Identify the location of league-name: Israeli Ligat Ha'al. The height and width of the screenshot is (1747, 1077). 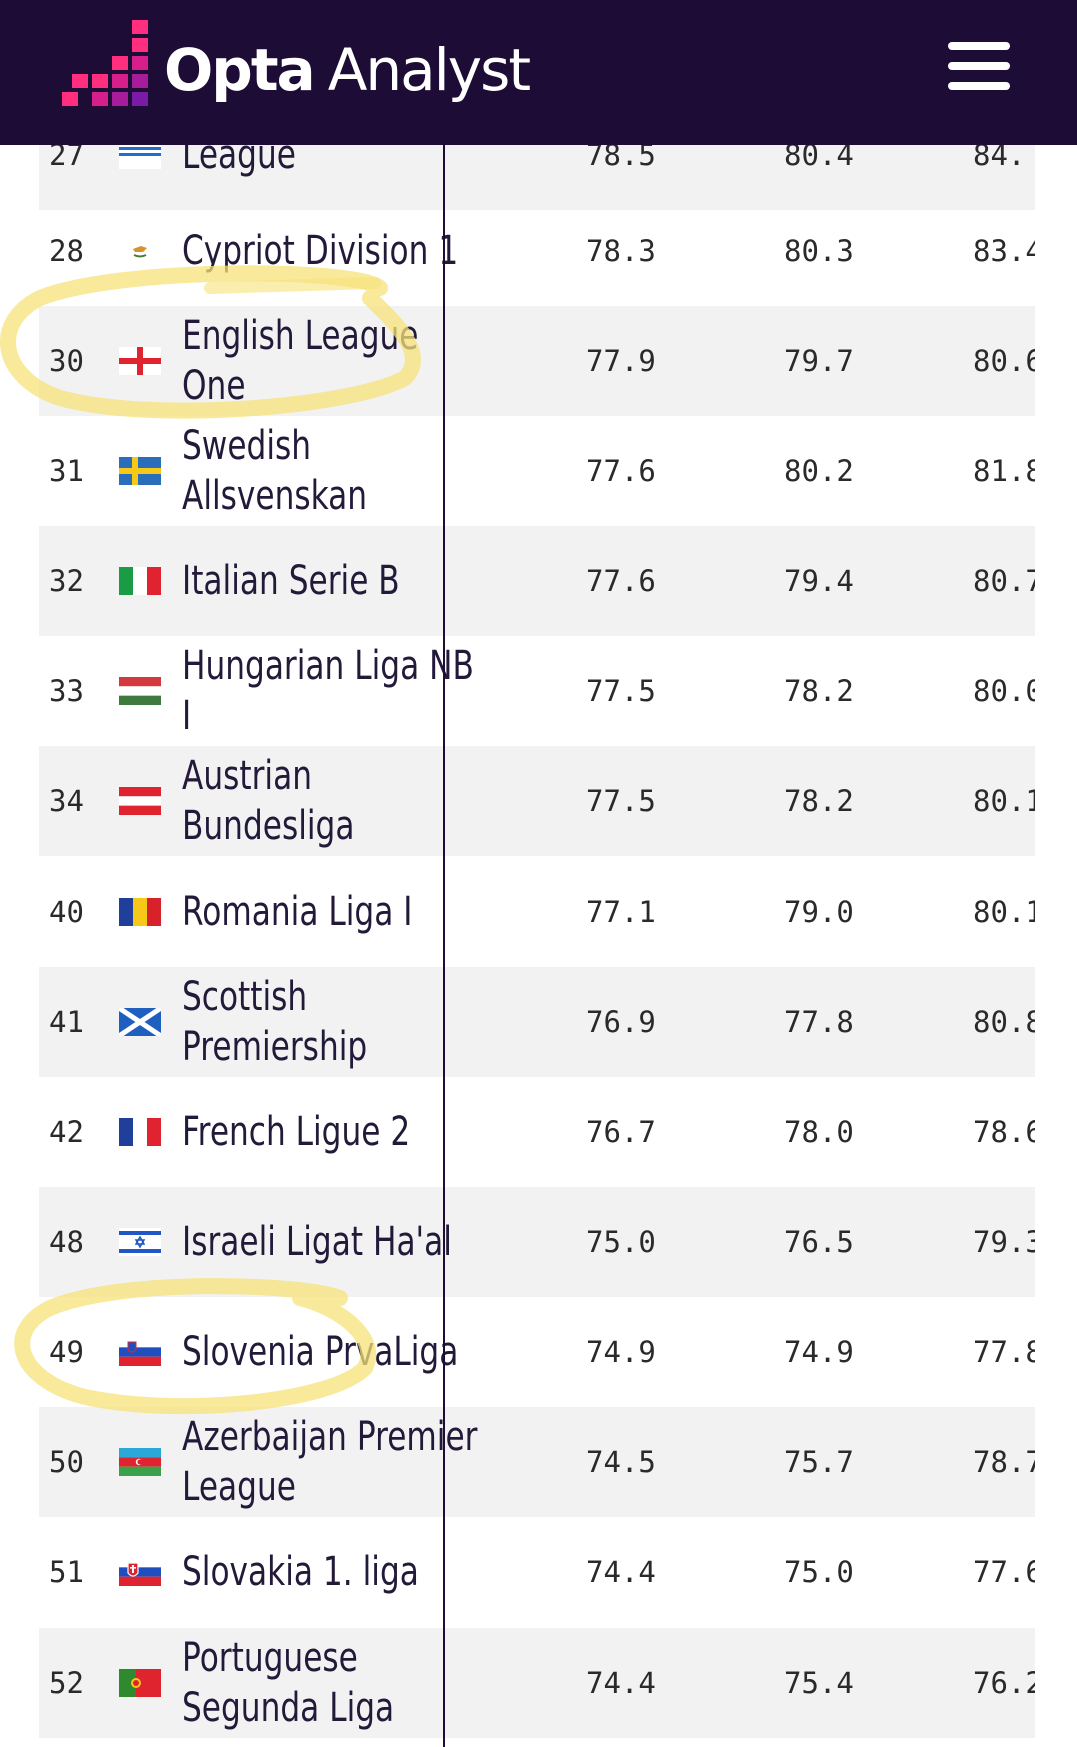
(317, 1242).